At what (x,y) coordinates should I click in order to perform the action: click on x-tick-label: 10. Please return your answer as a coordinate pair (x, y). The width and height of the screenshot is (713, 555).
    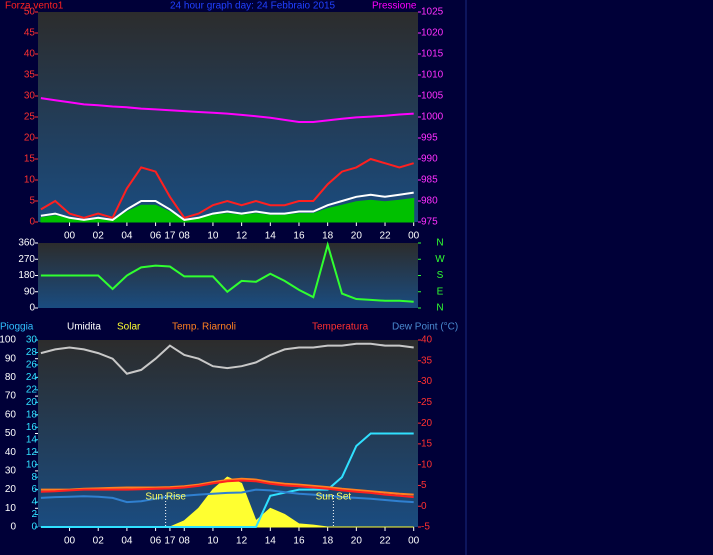
    Looking at the image, I should click on (213, 541).